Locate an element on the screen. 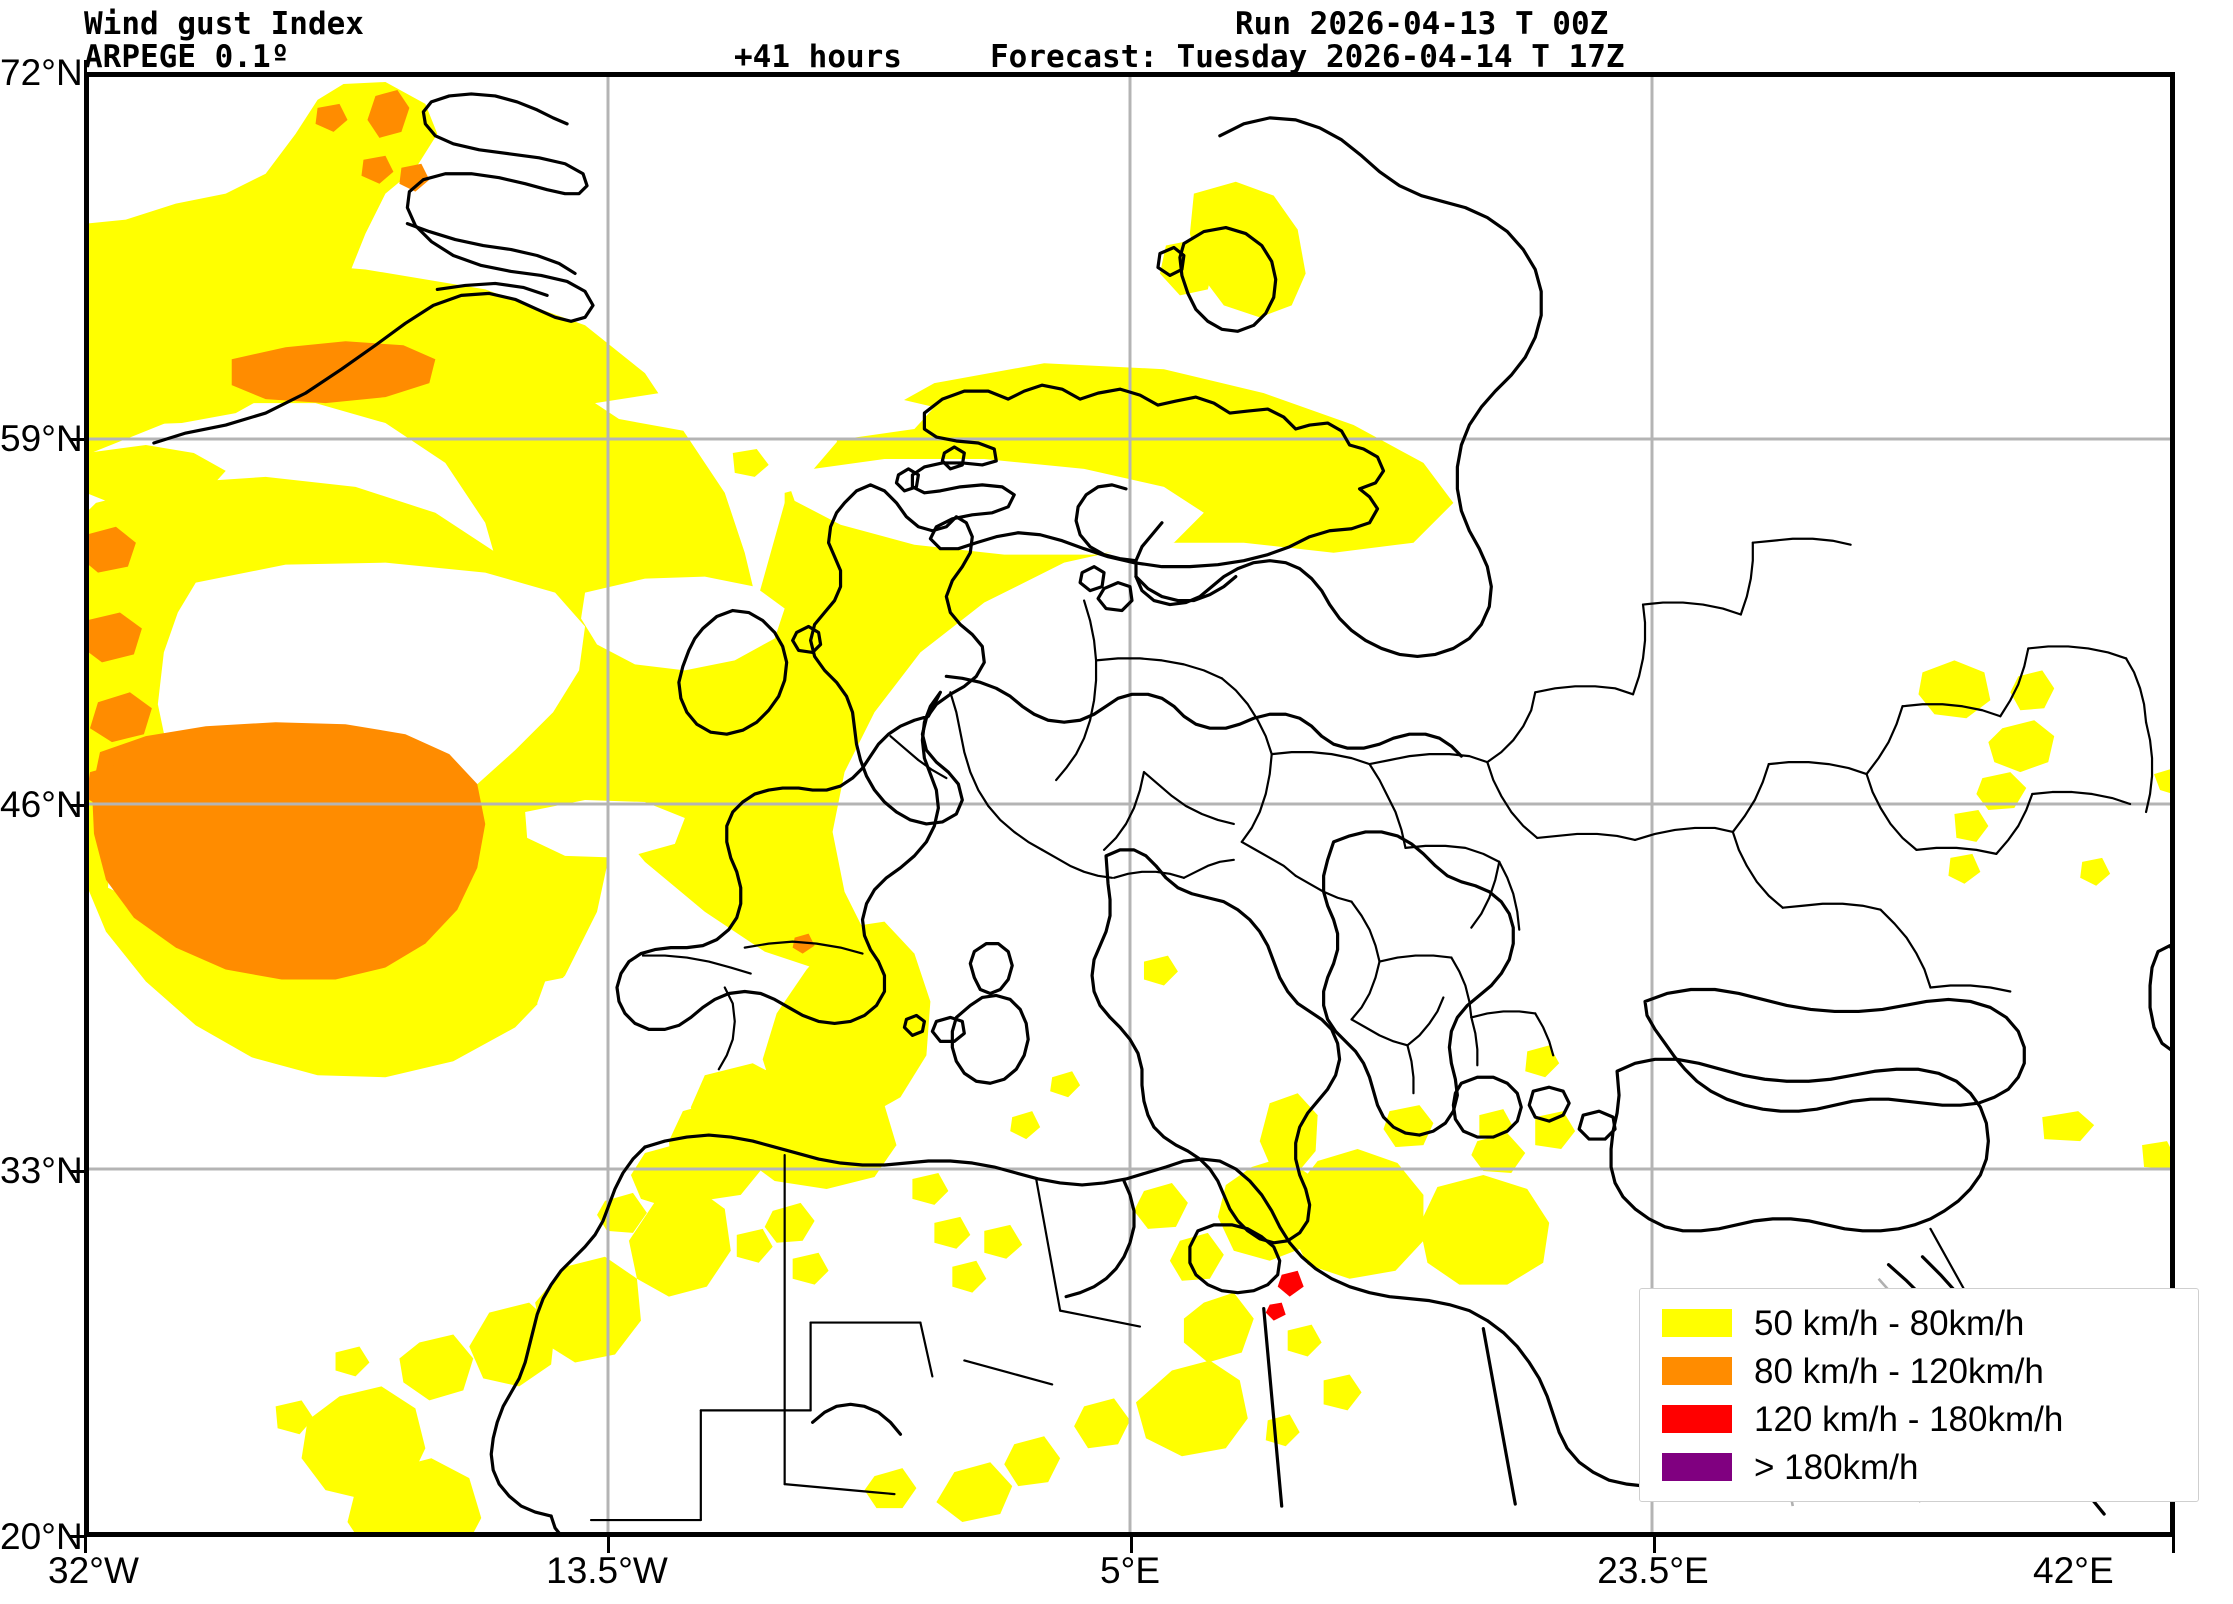  legend-item: 80 km/h - 120km/h is located at coordinates (1919, 1371).